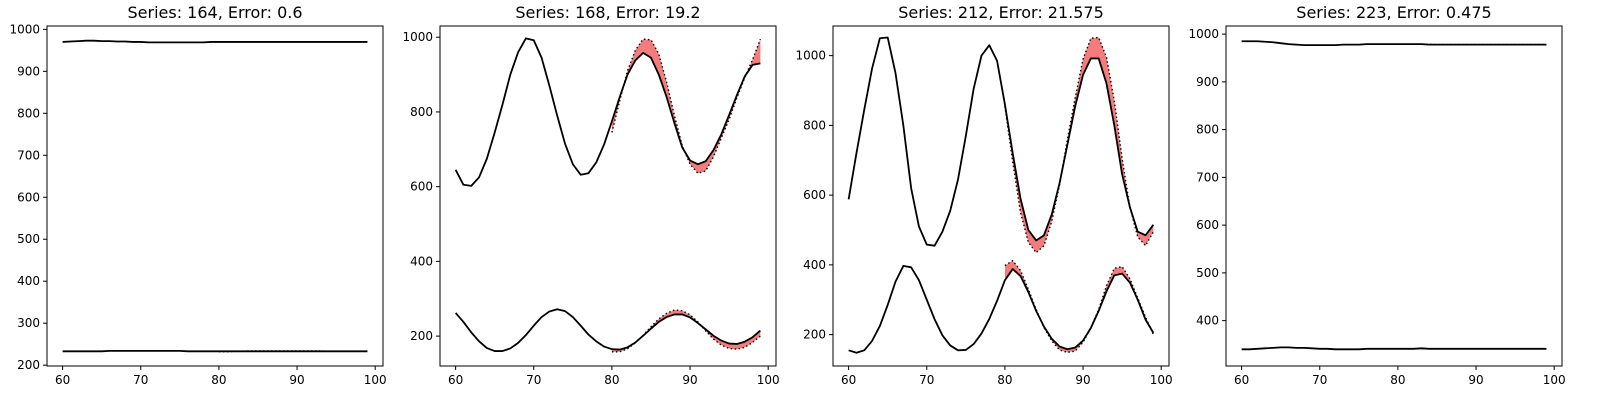 Image resolution: width=1600 pixels, height=400 pixels. What do you see at coordinates (1393, 12) in the screenshot?
I see `chart-title: Series: 223, Error: 0.475` at bounding box center [1393, 12].